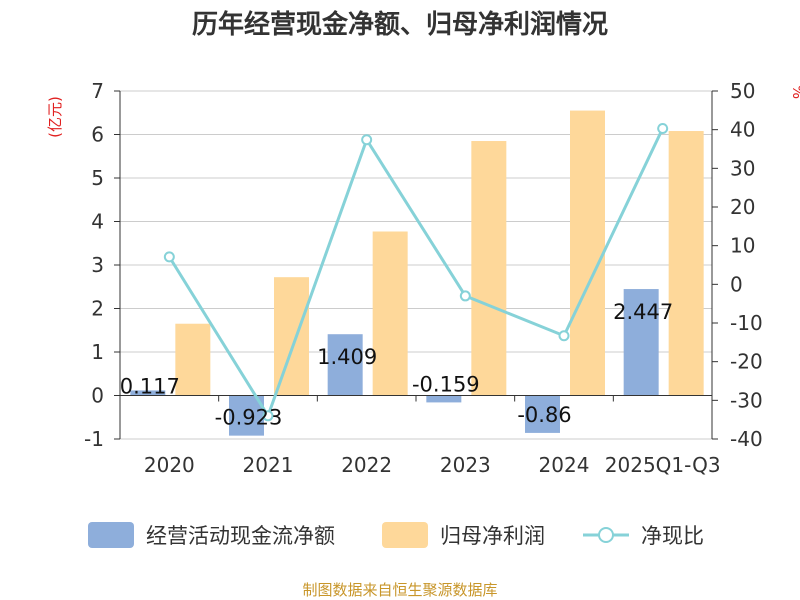 Image resolution: width=800 pixels, height=600 pixels. What do you see at coordinates (97, 91) in the screenshot?
I see `left-axis-tick-label: 7` at bounding box center [97, 91].